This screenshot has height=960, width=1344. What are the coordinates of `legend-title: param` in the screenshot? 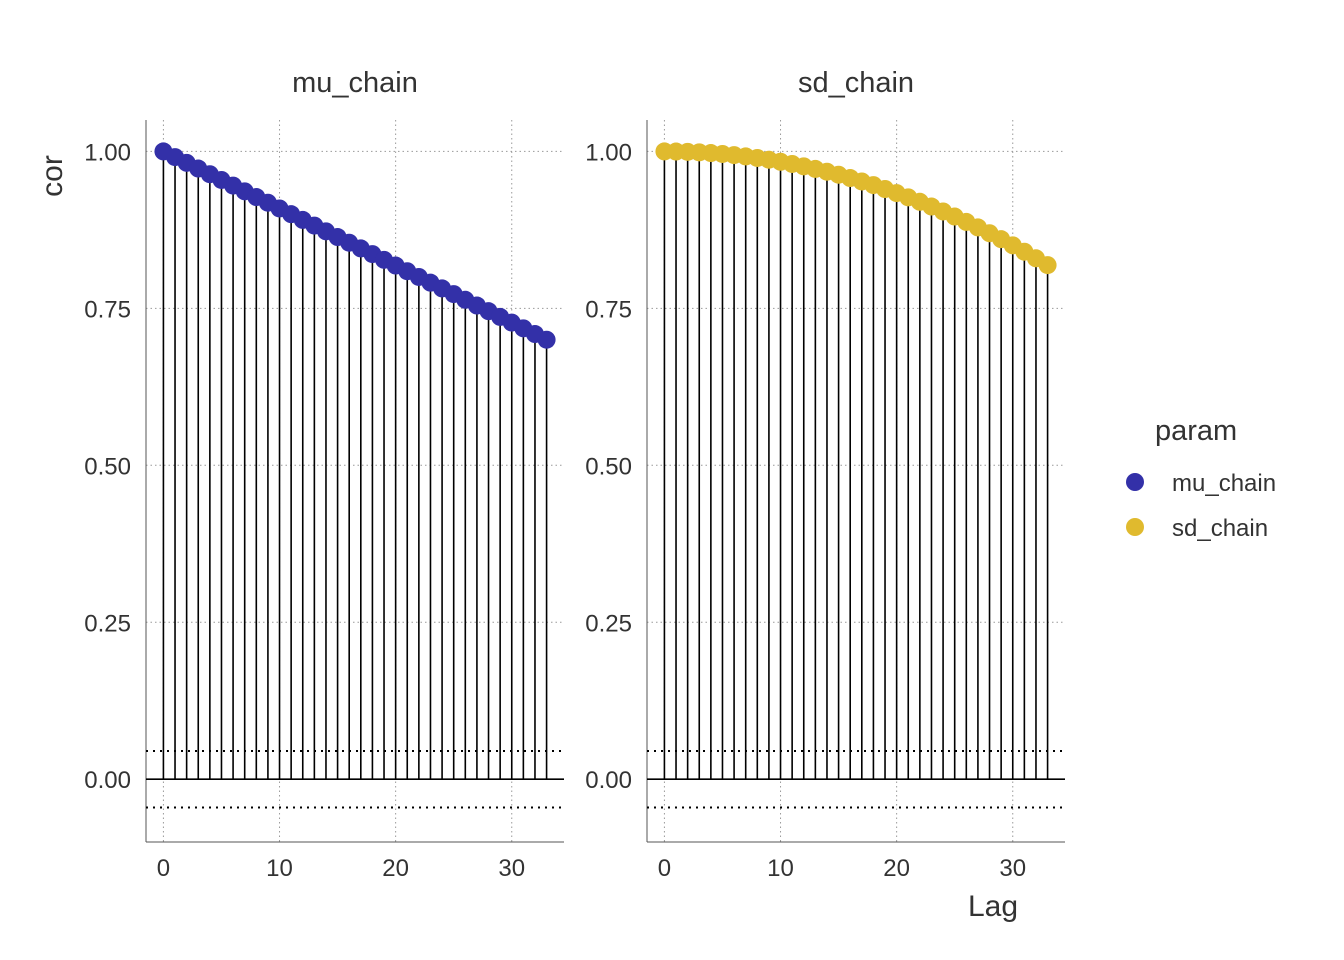 It's located at (1196, 431).